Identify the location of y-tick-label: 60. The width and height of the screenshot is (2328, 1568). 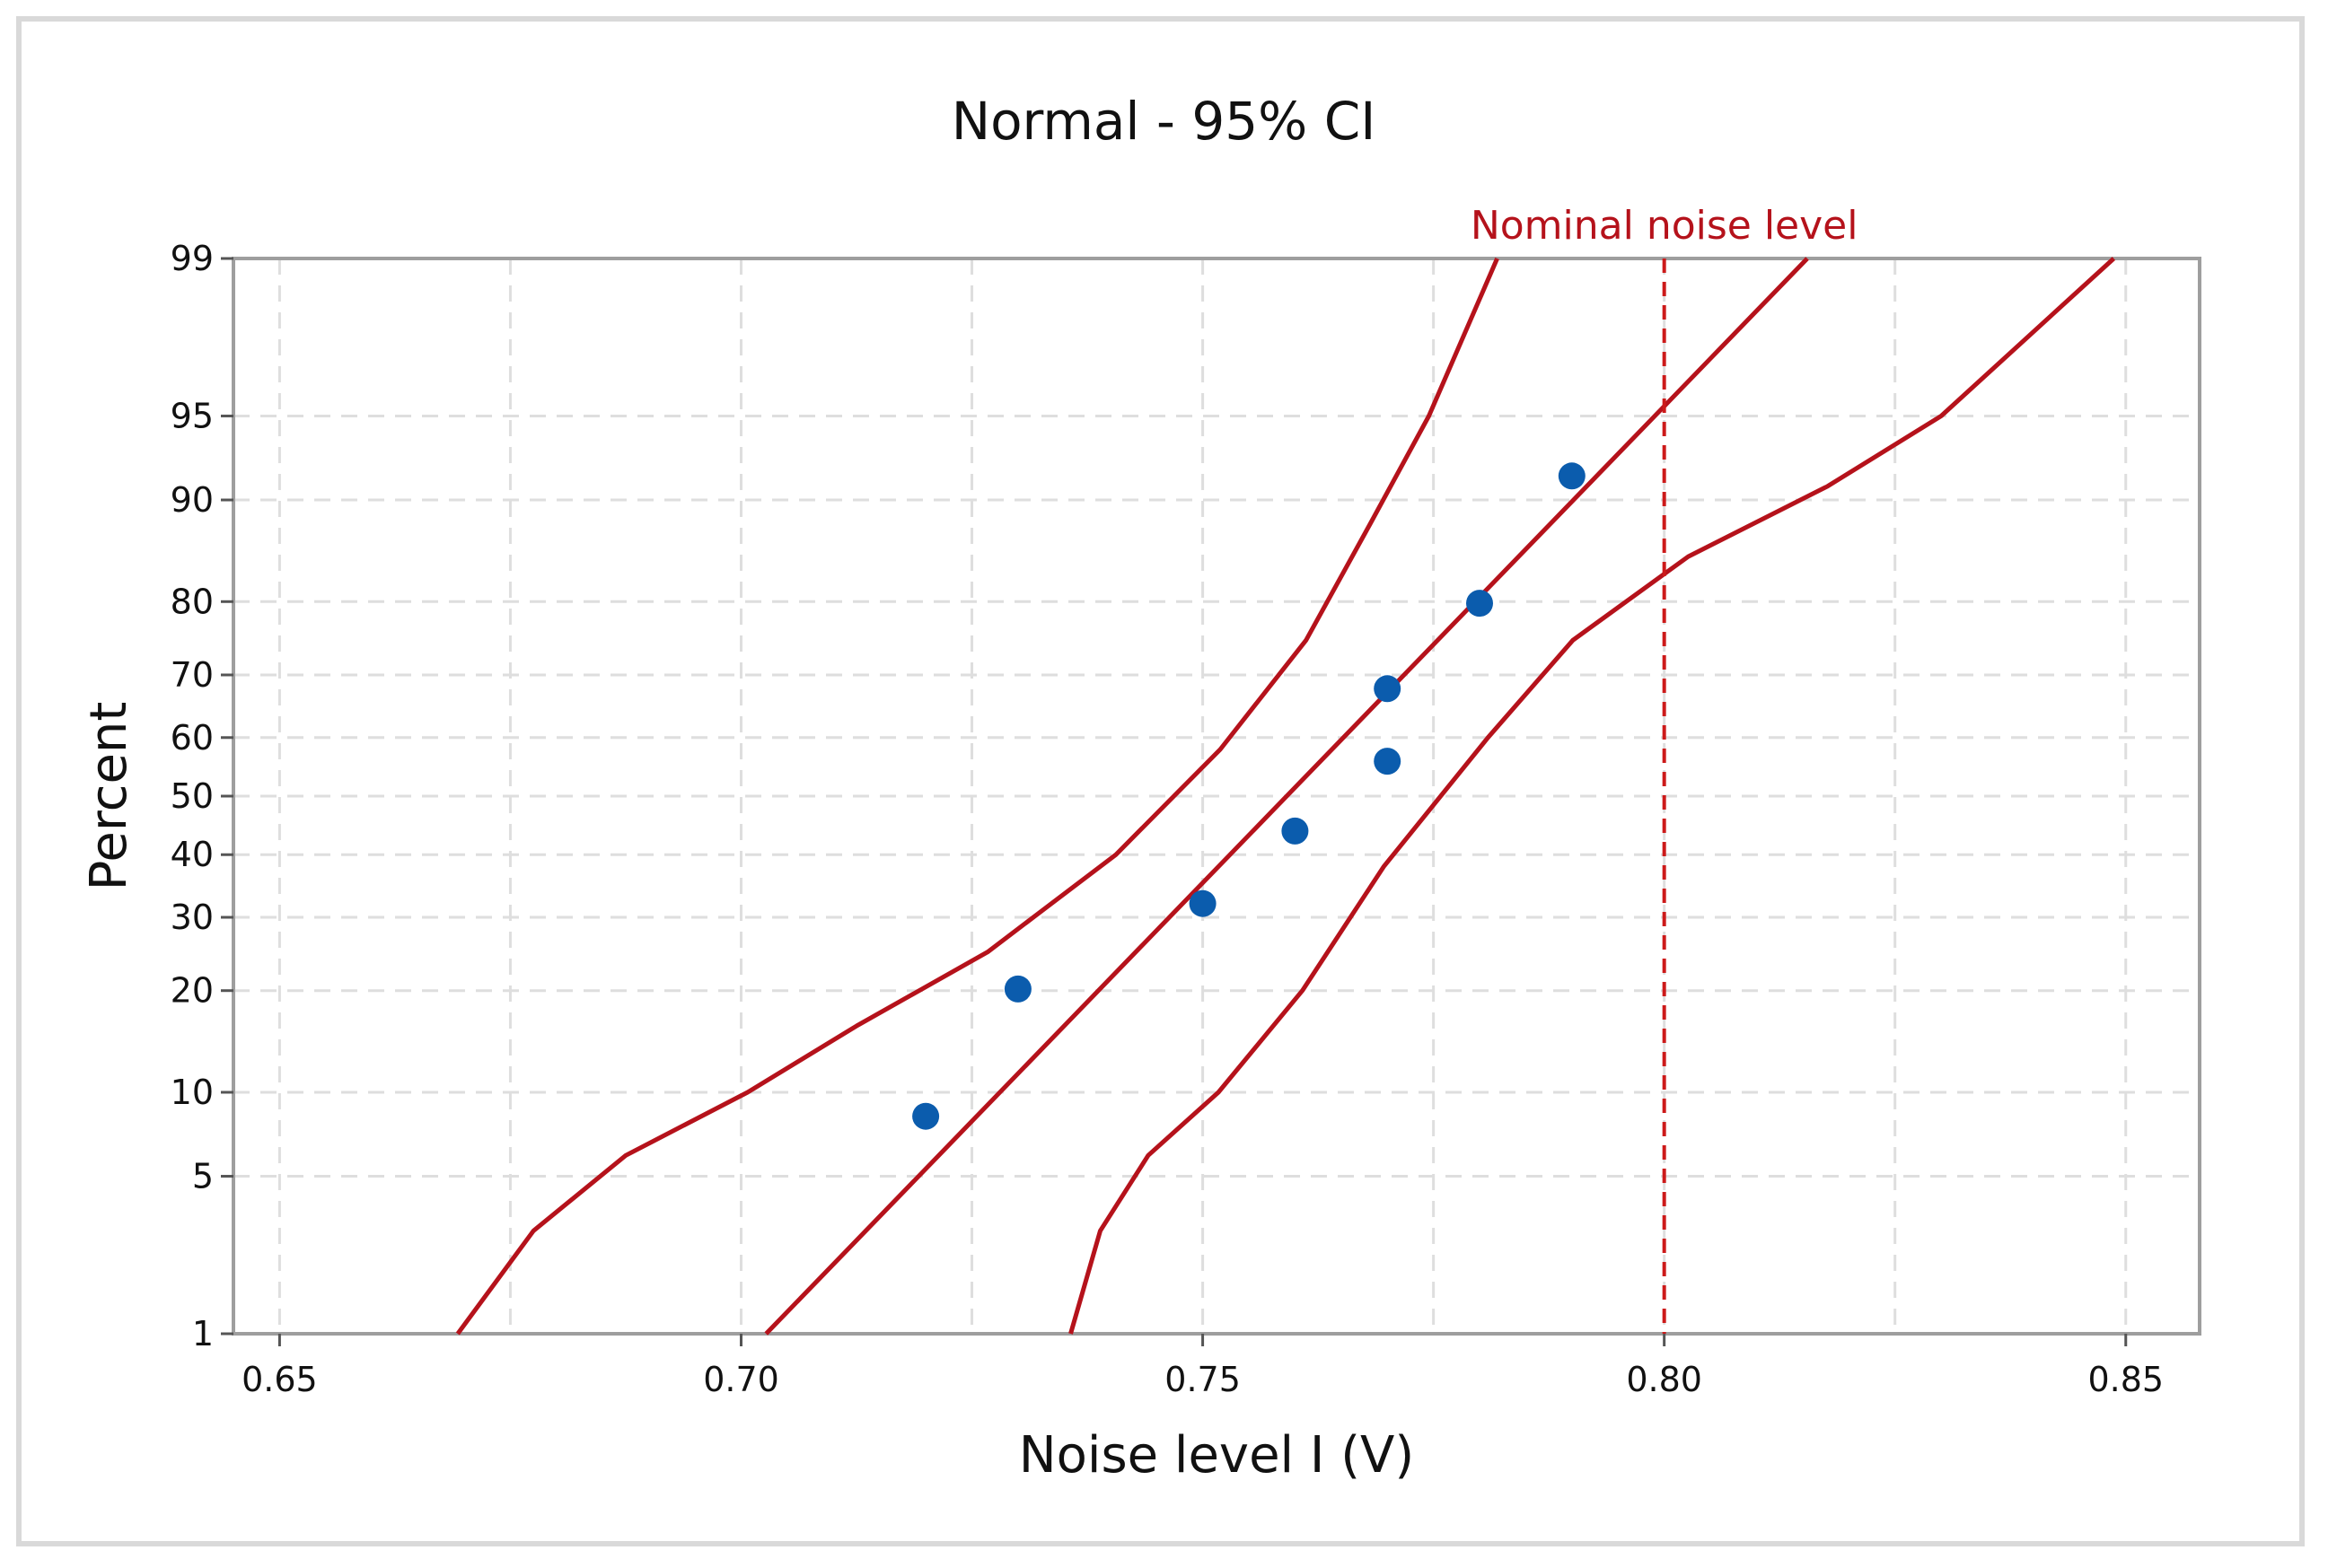
(192, 738).